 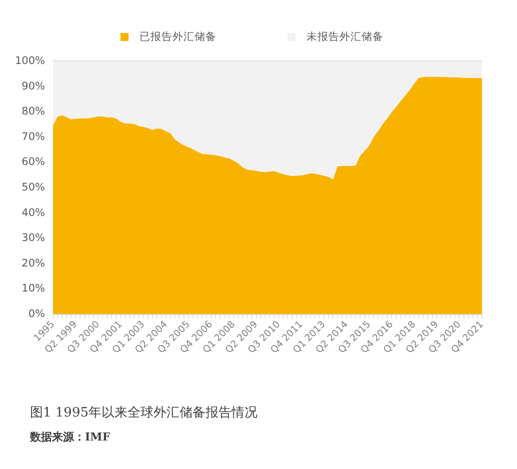 What do you see at coordinates (34, 136) in the screenshot?
I see `y-tick-label: 70%` at bounding box center [34, 136].